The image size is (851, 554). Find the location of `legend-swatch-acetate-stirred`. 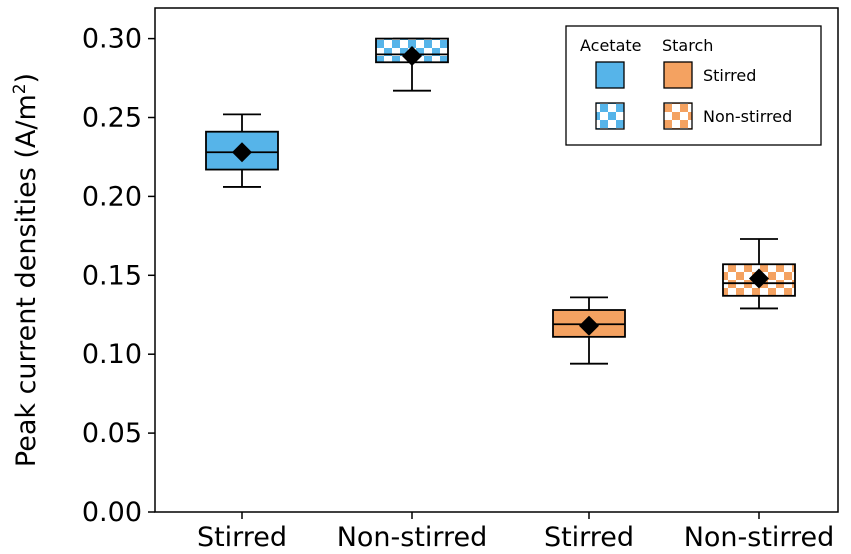

legend-swatch-acetate-stirred is located at coordinates (610, 75).